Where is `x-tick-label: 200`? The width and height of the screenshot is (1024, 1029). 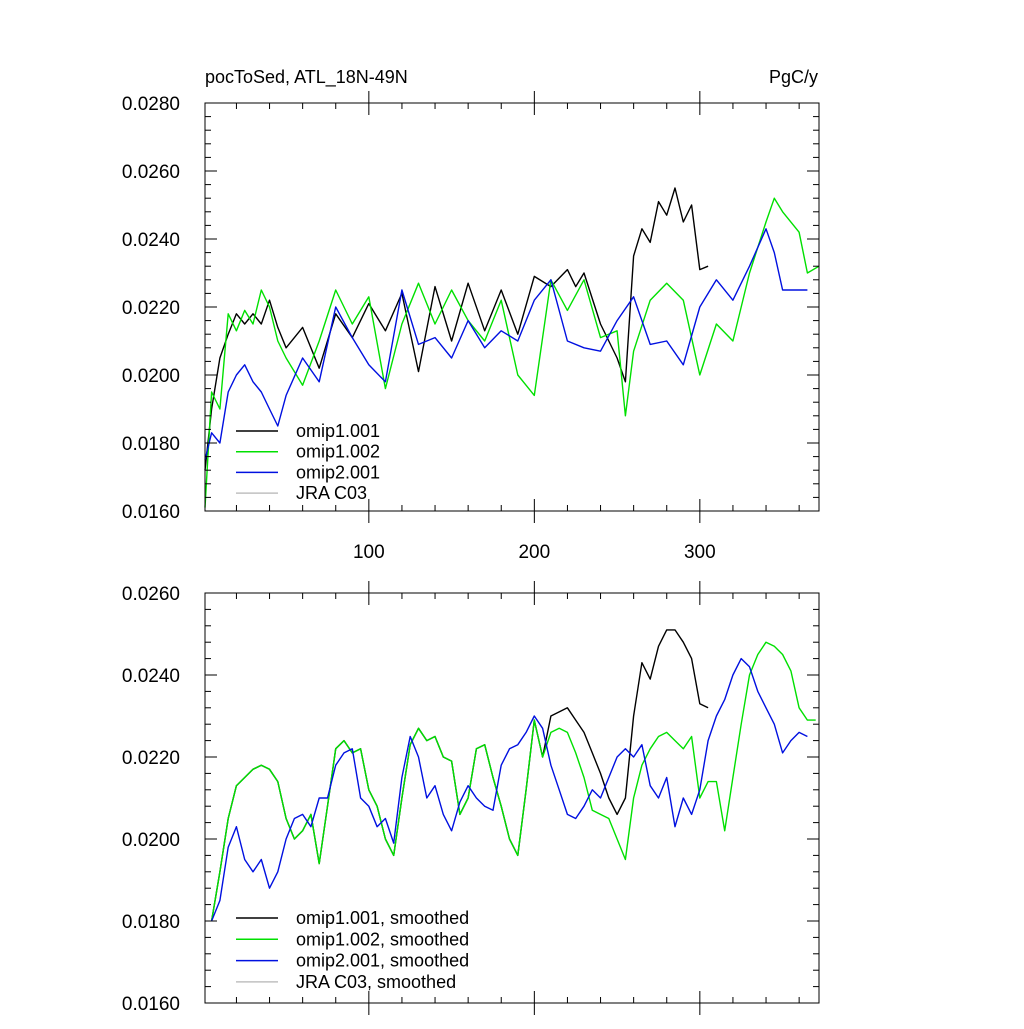
x-tick-label: 200 is located at coordinates (534, 552).